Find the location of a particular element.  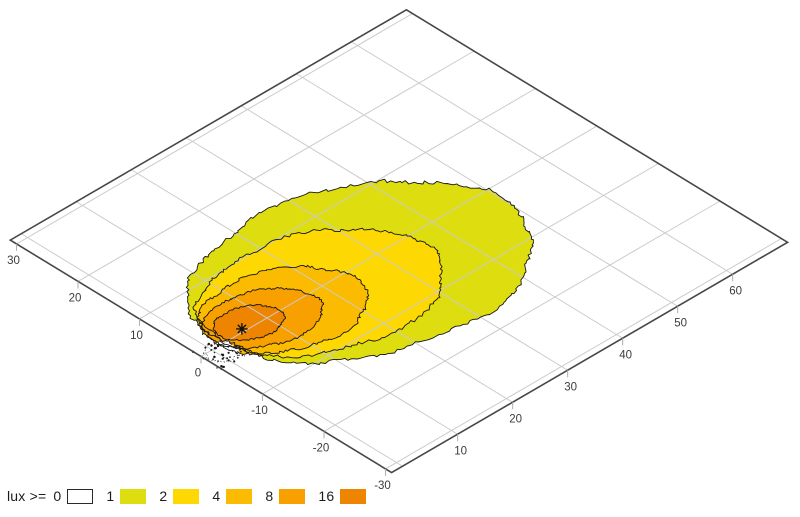

x-axis-tick-label: 30 is located at coordinates (570, 387).